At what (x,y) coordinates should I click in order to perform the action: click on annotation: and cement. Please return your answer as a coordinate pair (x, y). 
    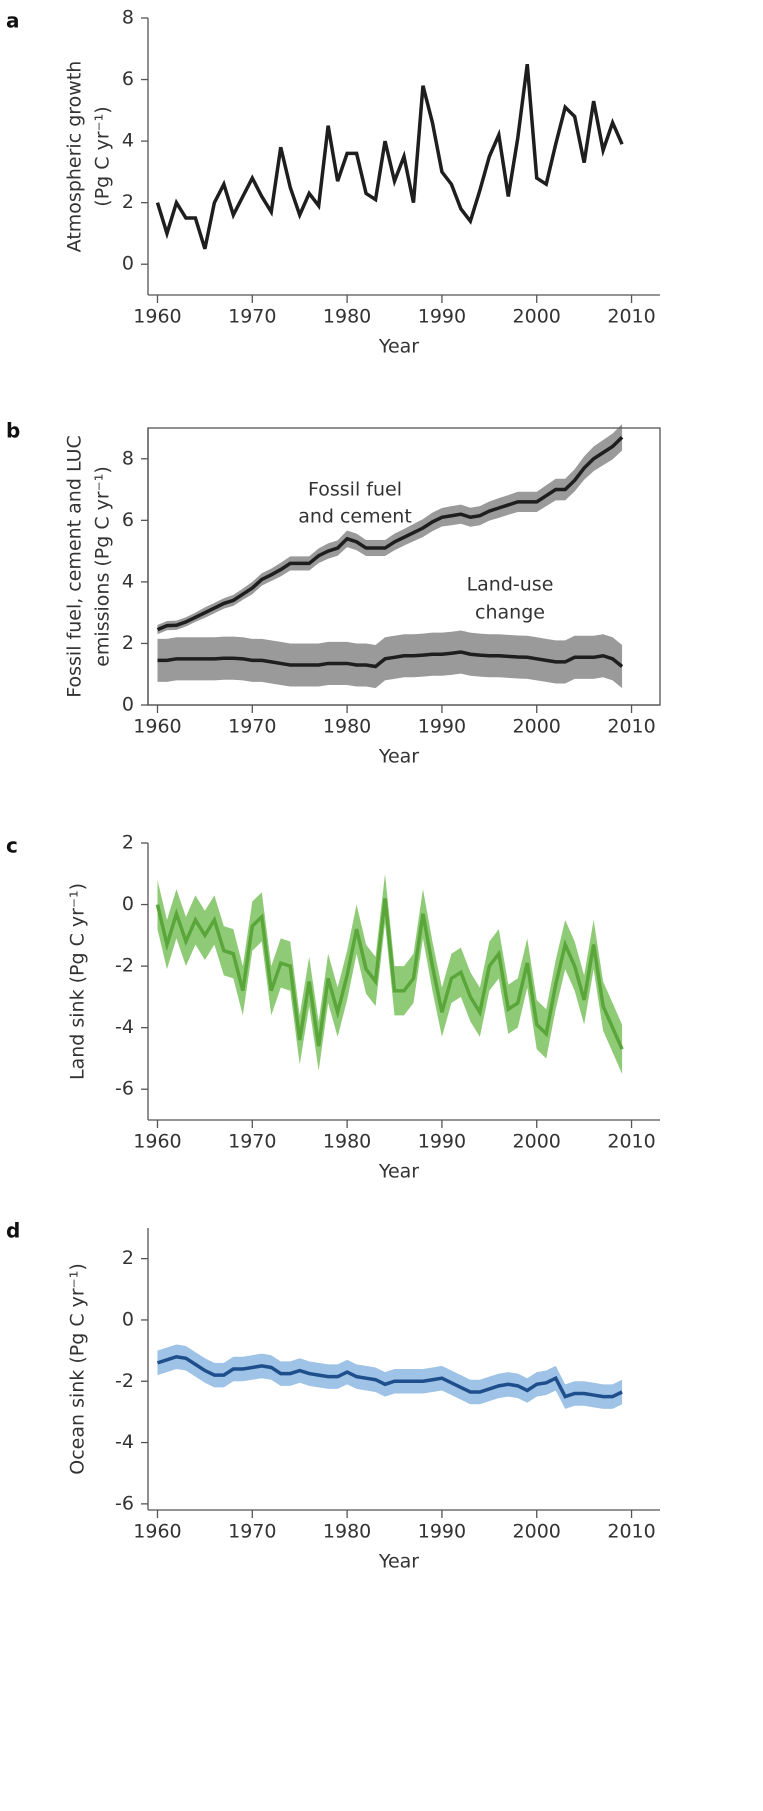
    Looking at the image, I should click on (355, 517).